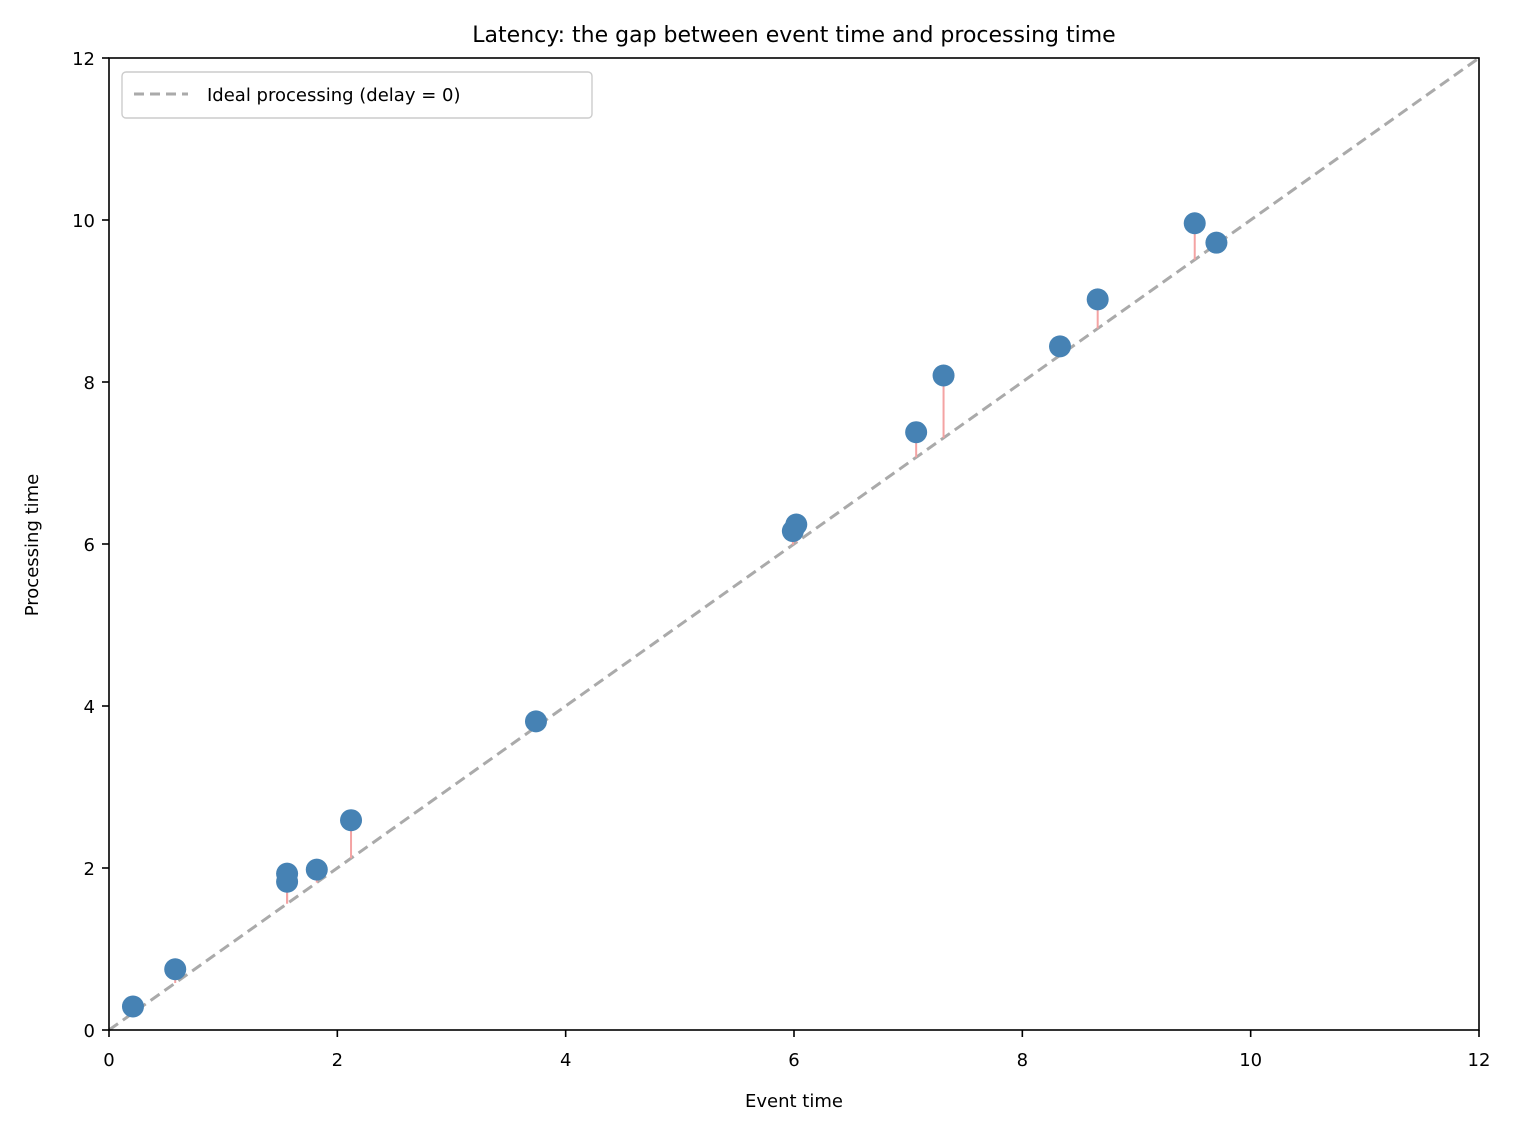 The height and width of the screenshot is (1132, 1516). I want to click on x-tick-label-0: 0, so click(108, 1060).